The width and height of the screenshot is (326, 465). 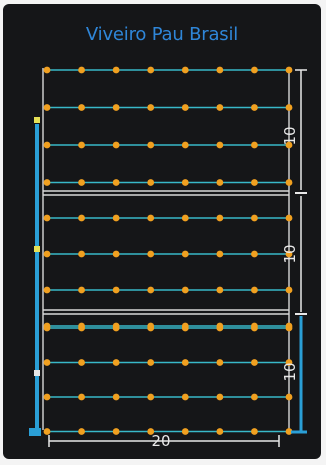 What do you see at coordinates (35, 432) in the screenshot?
I see `left-marker-bottom` at bounding box center [35, 432].